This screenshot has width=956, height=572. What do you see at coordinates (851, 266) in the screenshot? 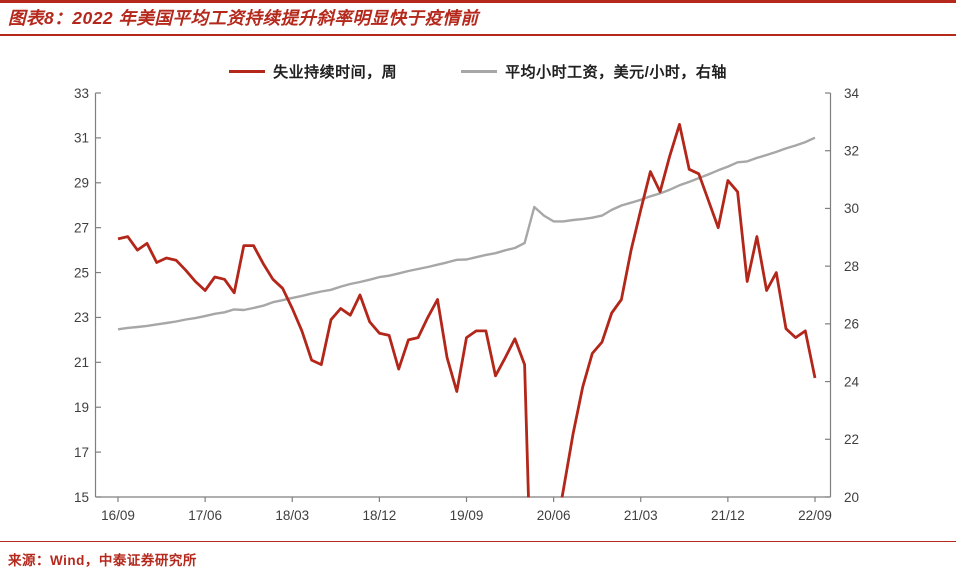
I see `right-axis-tick-label: 28` at bounding box center [851, 266].